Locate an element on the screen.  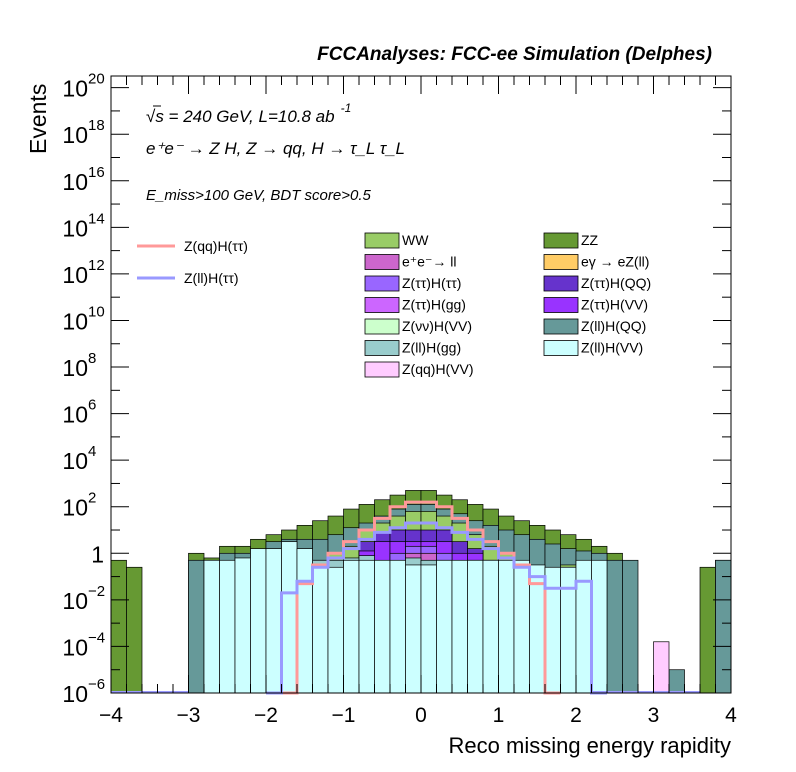
y-tick-exponent: 16 is located at coordinates (96, 172).